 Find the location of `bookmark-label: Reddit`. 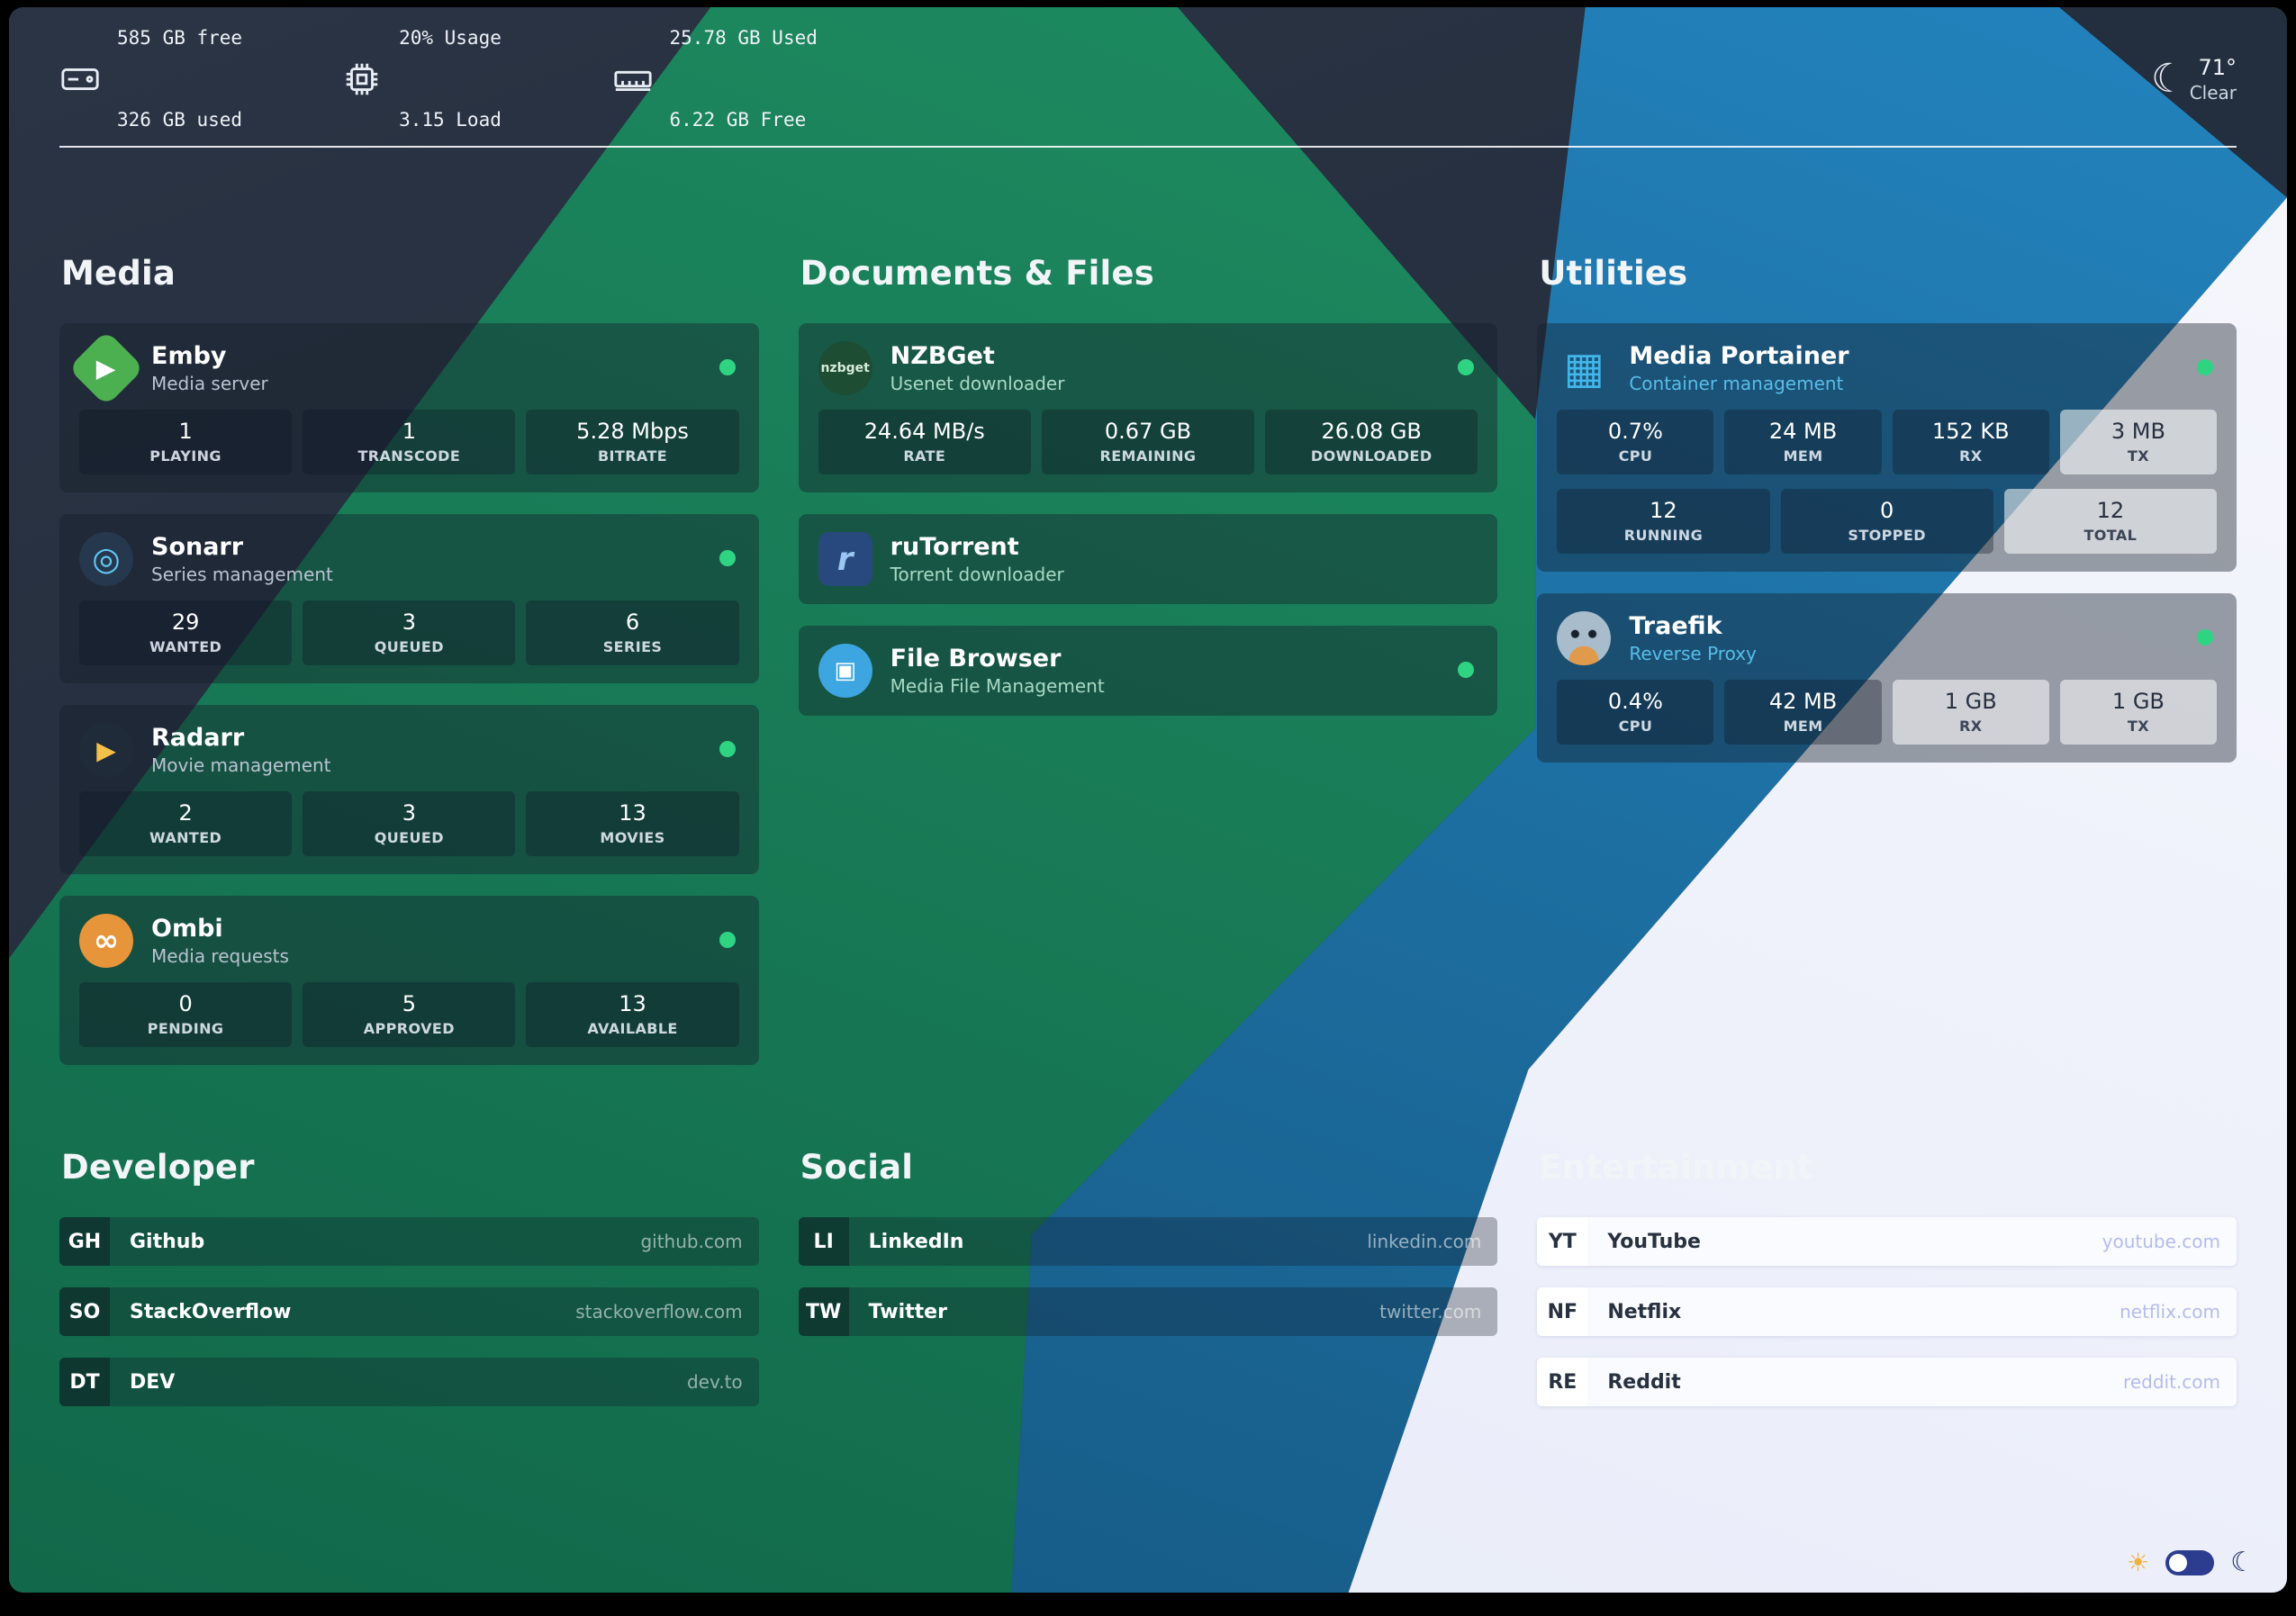

bookmark-label: Reddit is located at coordinates (1644, 1382).